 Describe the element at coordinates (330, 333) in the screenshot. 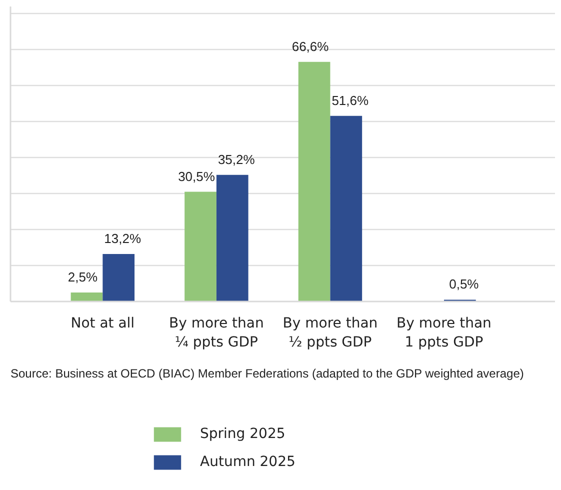

I see `x-tick-label: By more than ½ ppts GDP` at that location.